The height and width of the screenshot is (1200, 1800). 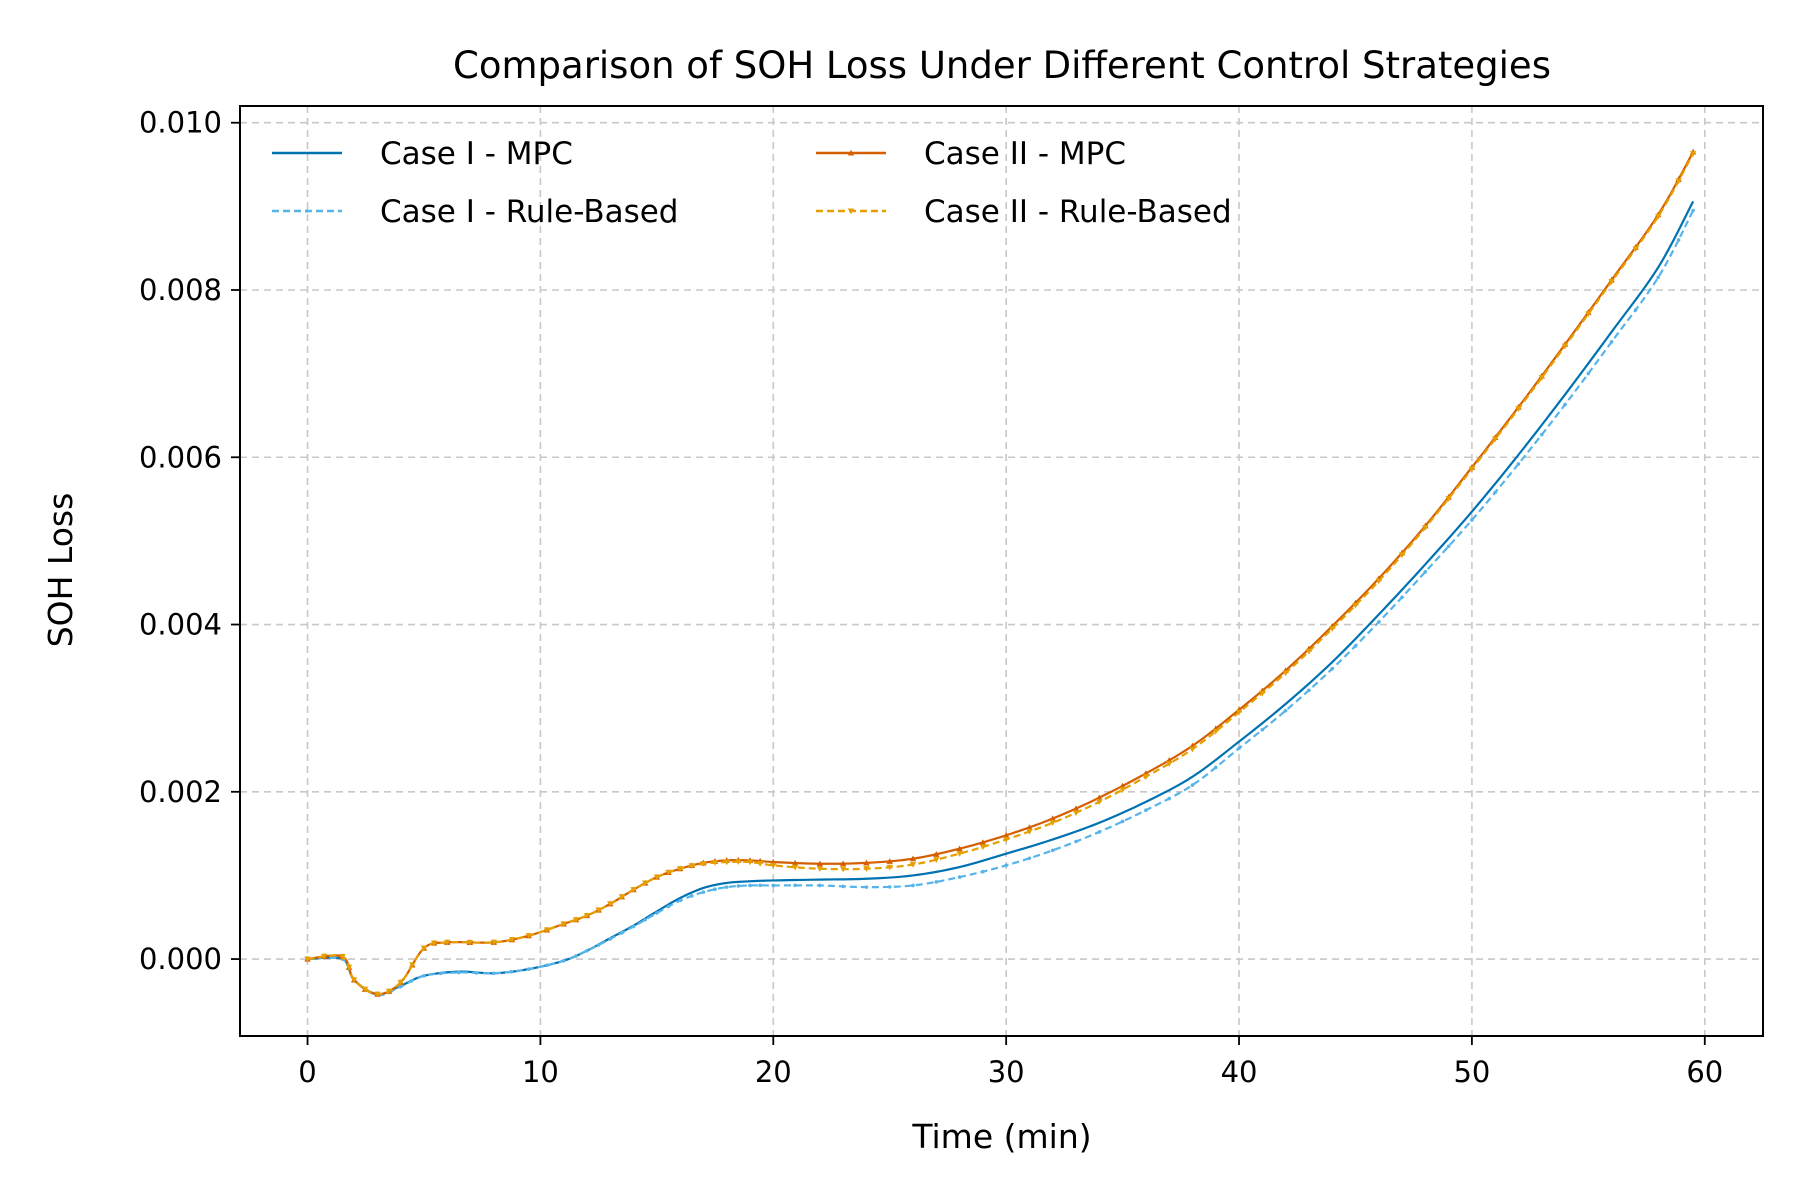 I want to click on y-tick-label: 0.008, so click(x=180, y=290).